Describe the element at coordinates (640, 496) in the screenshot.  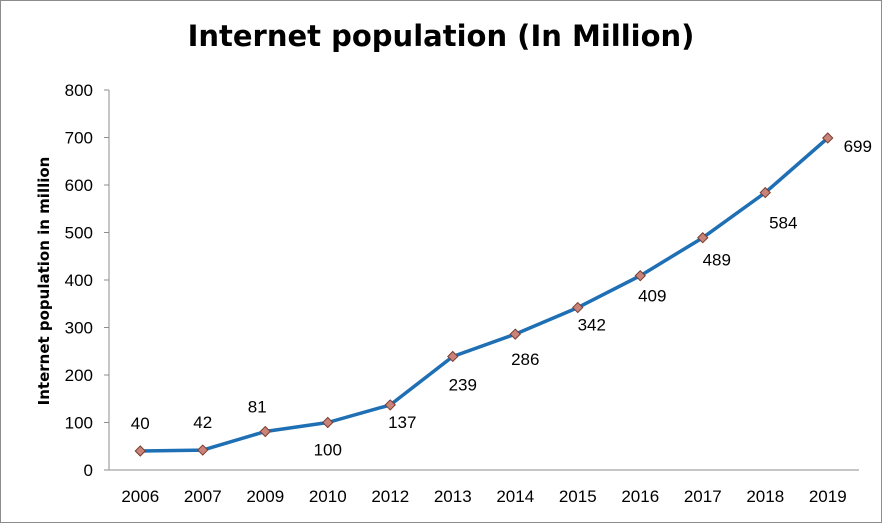
I see `x-tick-label: 2016` at that location.